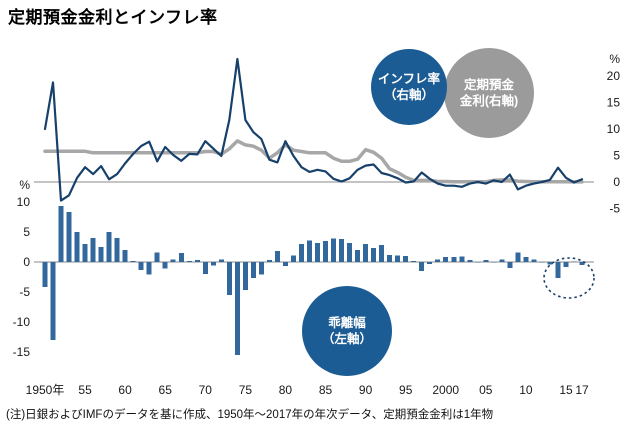 The image size is (630, 425). Describe the element at coordinates (616, 182) in the screenshot. I see `svg-text: 0` at that location.